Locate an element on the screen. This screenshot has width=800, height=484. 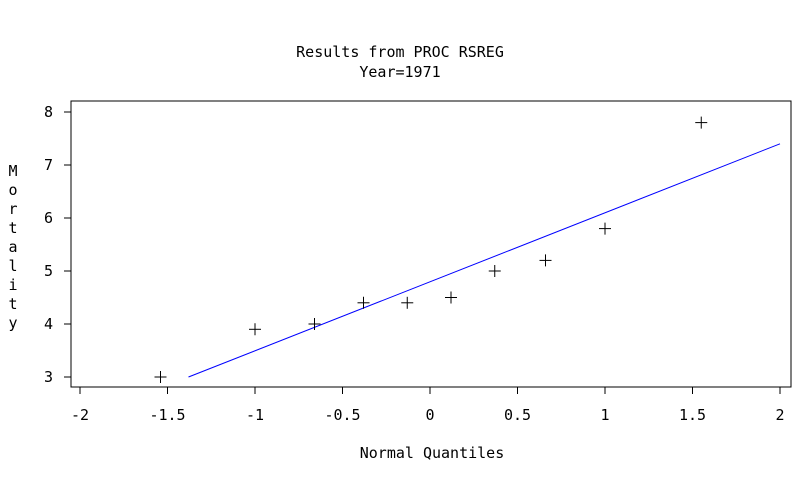
x-tick-label: -2 is located at coordinates (80, 415).